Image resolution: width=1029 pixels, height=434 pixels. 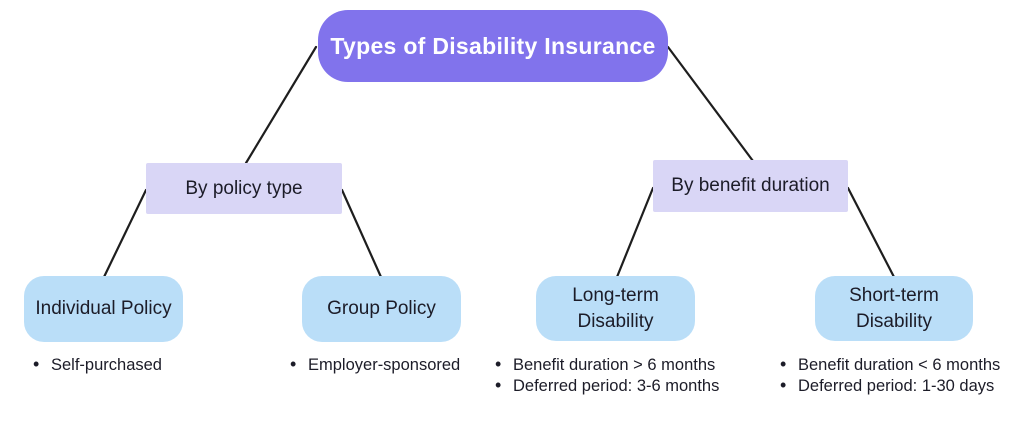 I want to click on leaf-node-long-term-disability: Long-term Disability, so click(x=615, y=308).